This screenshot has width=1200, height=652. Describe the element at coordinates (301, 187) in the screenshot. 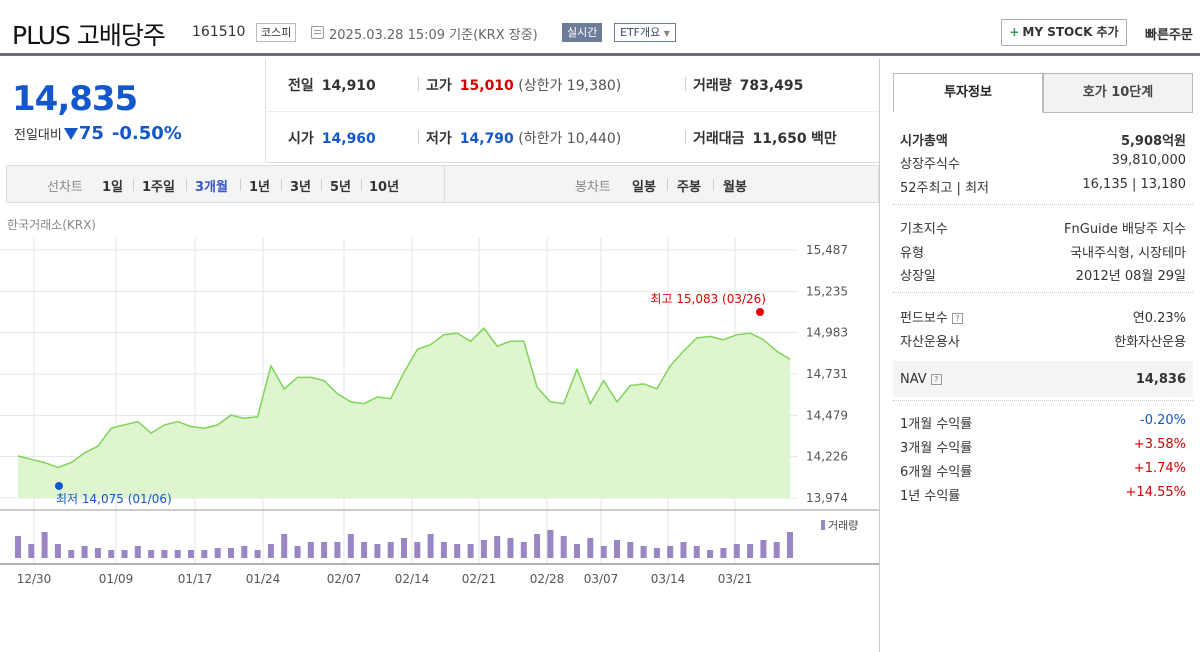

I see `tab-period-3y: 3년` at that location.